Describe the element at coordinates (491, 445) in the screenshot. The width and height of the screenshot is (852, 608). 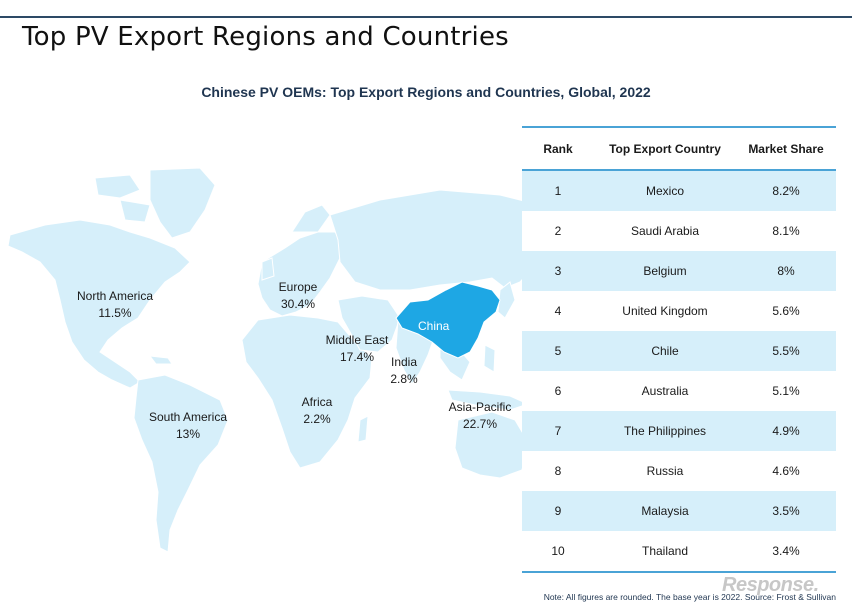
I see `landmass-australia` at that location.